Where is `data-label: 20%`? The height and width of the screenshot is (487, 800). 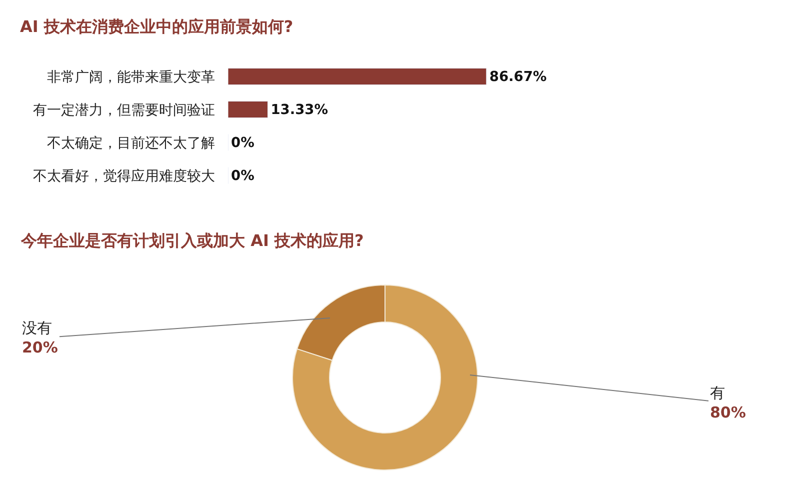
data-label: 20% is located at coordinates (40, 347).